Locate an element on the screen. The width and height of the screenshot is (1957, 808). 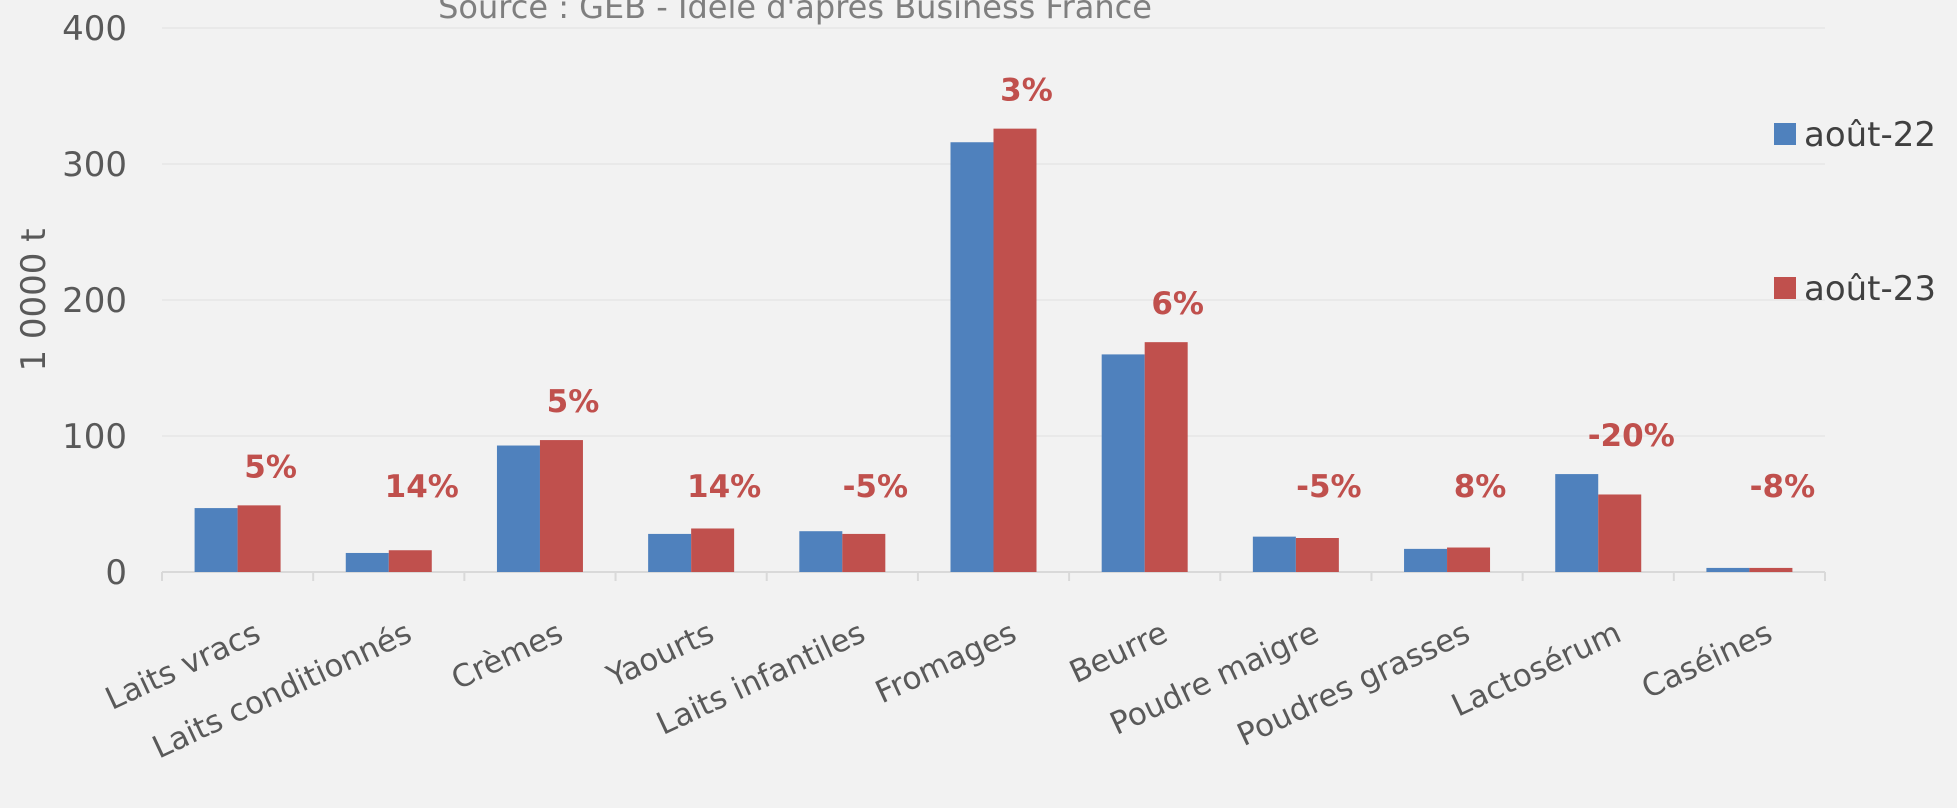
legend-label: août-23 is located at coordinates (1870, 289).